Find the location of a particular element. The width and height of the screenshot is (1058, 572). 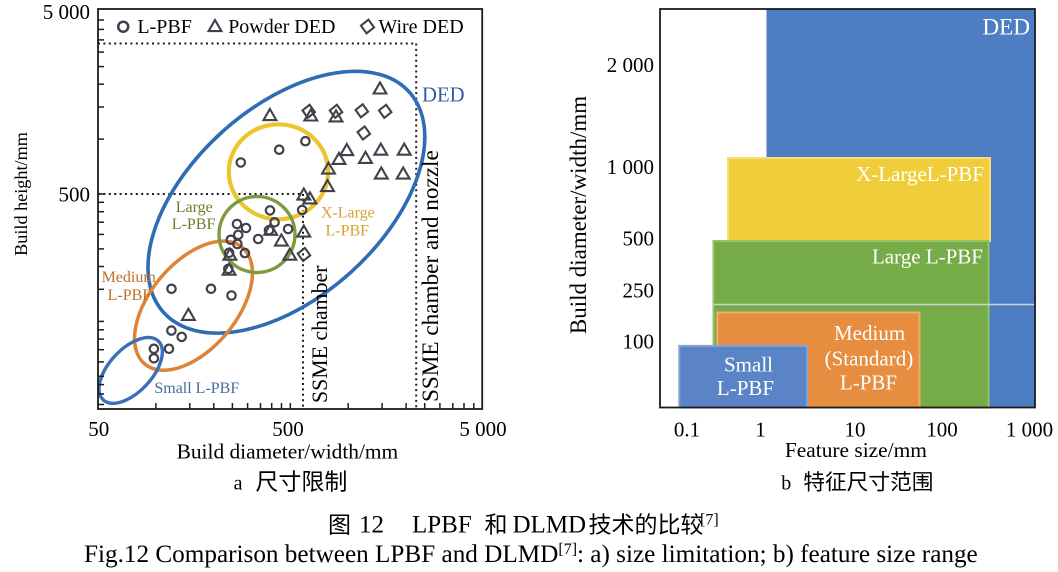

svg-text: 50 is located at coordinates (98, 429).